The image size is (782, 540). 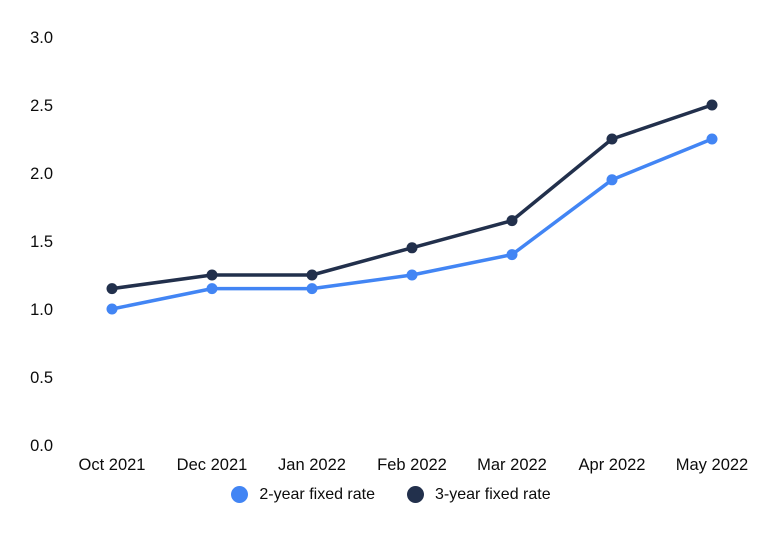 What do you see at coordinates (212, 465) in the screenshot?
I see `x-axis-tick-label: Dec 2021` at bounding box center [212, 465].